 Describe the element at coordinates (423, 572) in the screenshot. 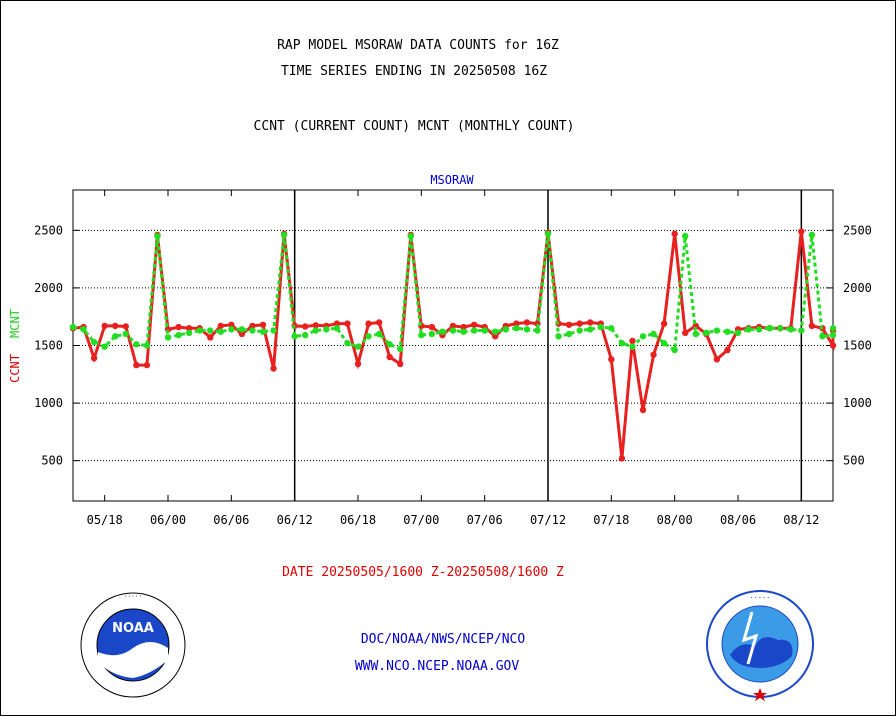

I see `date-range-label: DATE 20250505/1600 Z-20250508/1600 Z` at that location.